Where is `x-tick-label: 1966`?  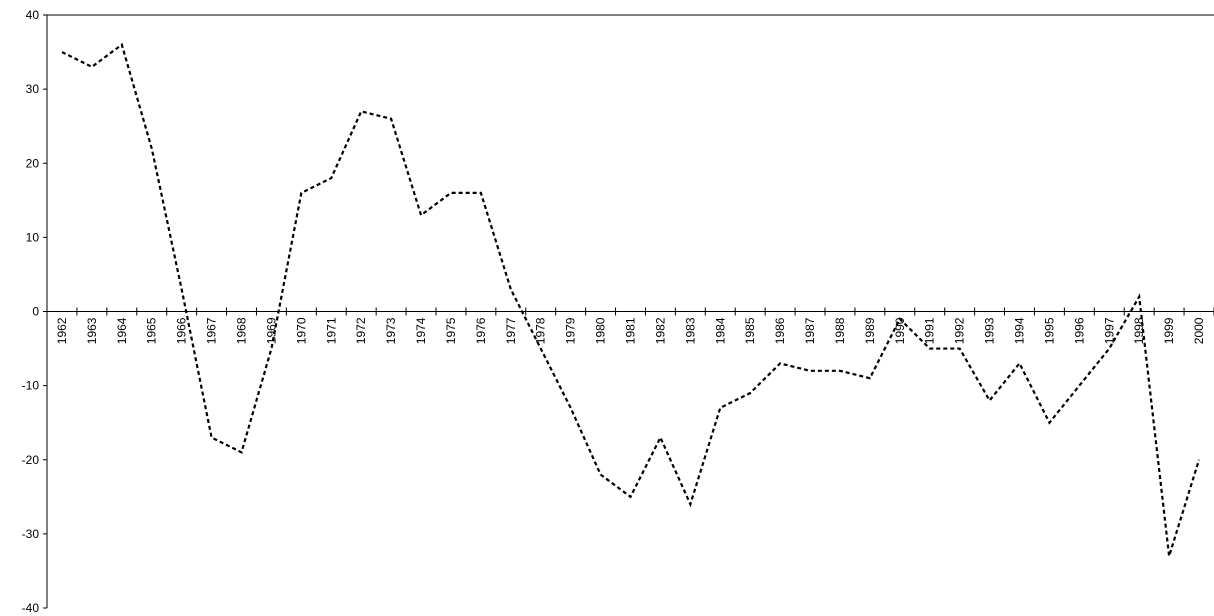 x-tick-label: 1966 is located at coordinates (182, 330).